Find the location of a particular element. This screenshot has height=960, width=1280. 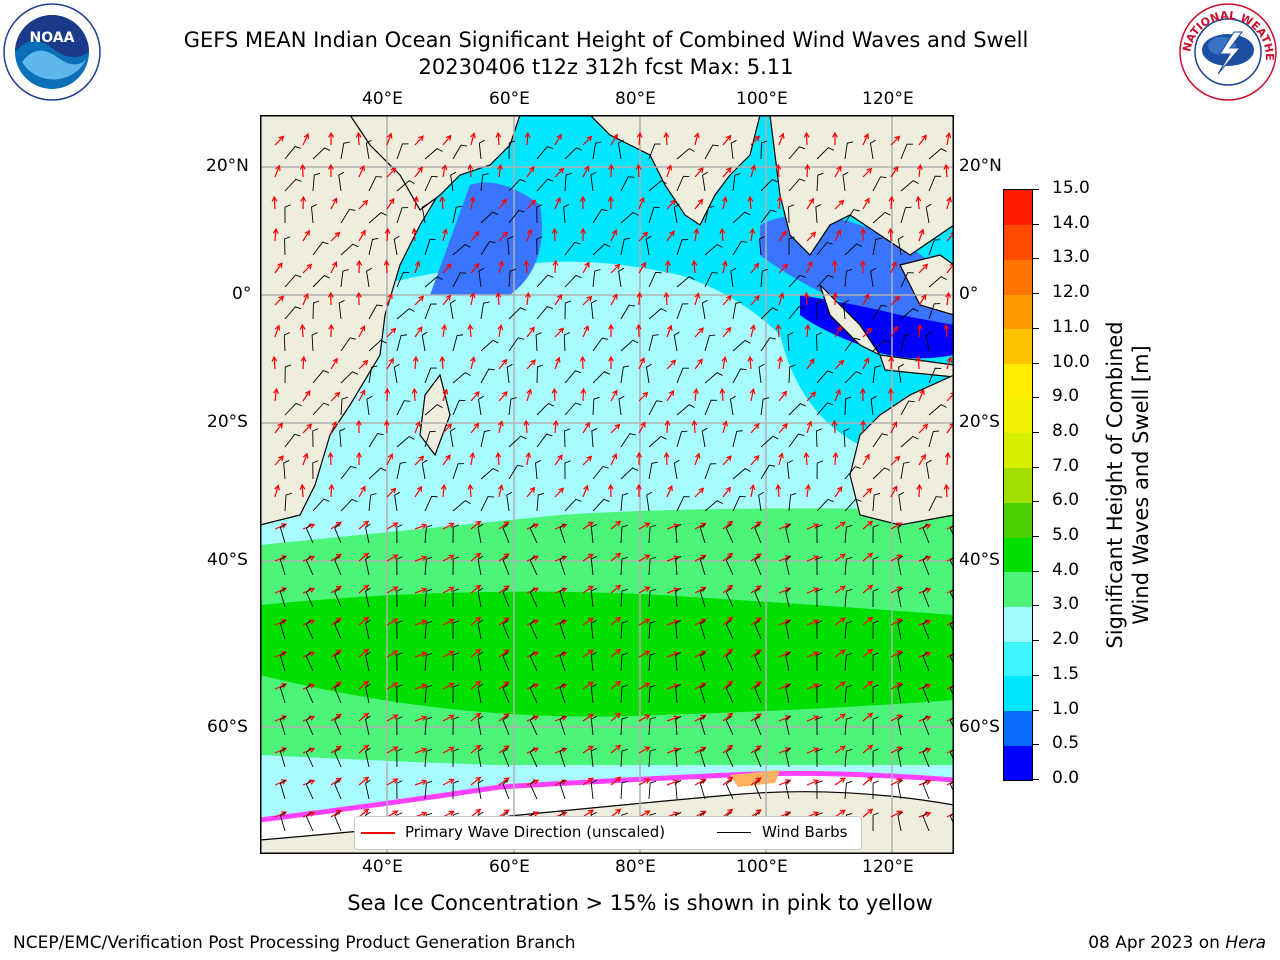

footer-machine: Hera is located at coordinates (1245, 943).